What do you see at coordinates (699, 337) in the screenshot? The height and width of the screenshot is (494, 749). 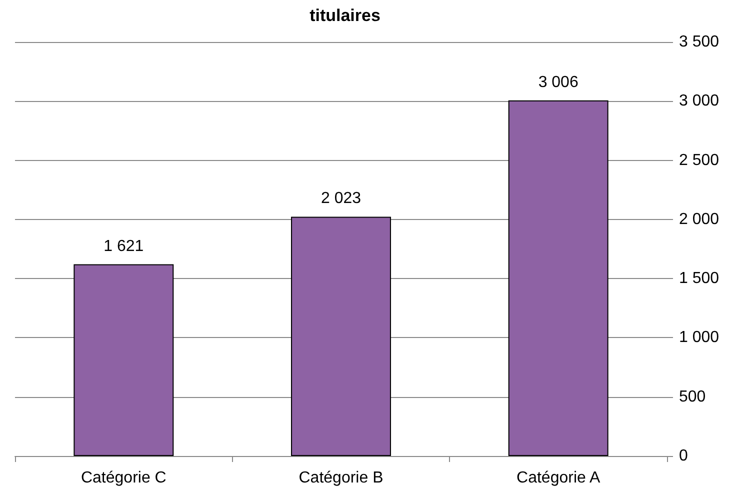 I see `y-tick-label: 1 000` at bounding box center [699, 337].